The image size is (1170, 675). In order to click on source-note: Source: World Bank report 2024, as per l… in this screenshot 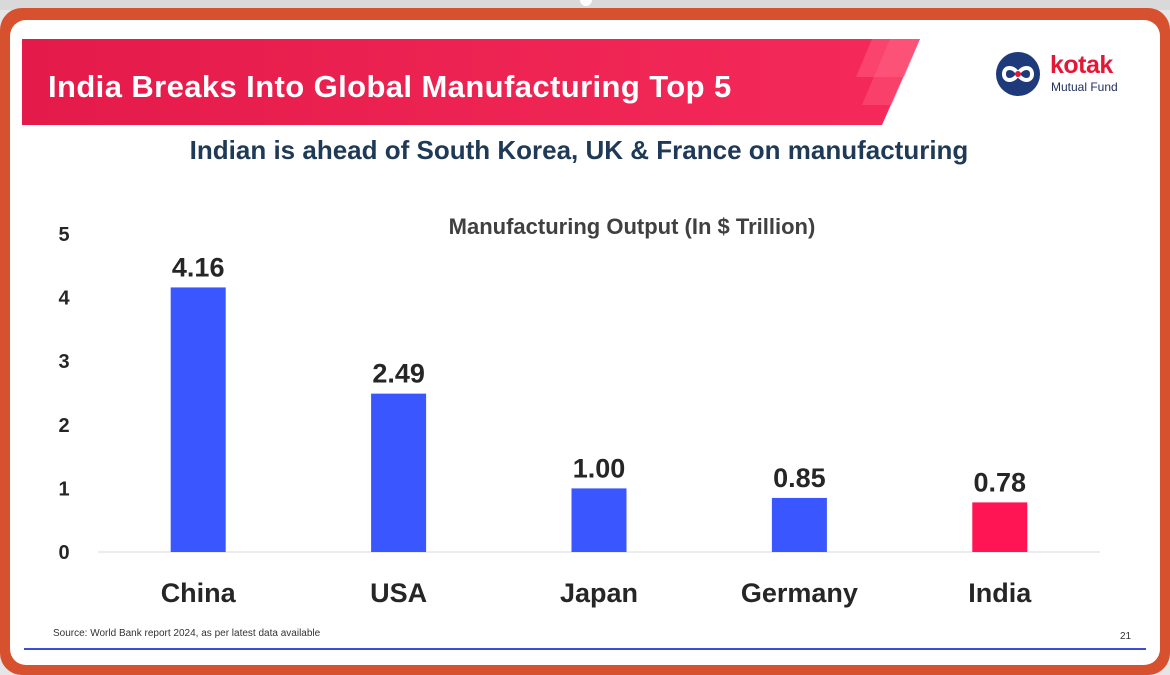, I will do `click(187, 633)`.